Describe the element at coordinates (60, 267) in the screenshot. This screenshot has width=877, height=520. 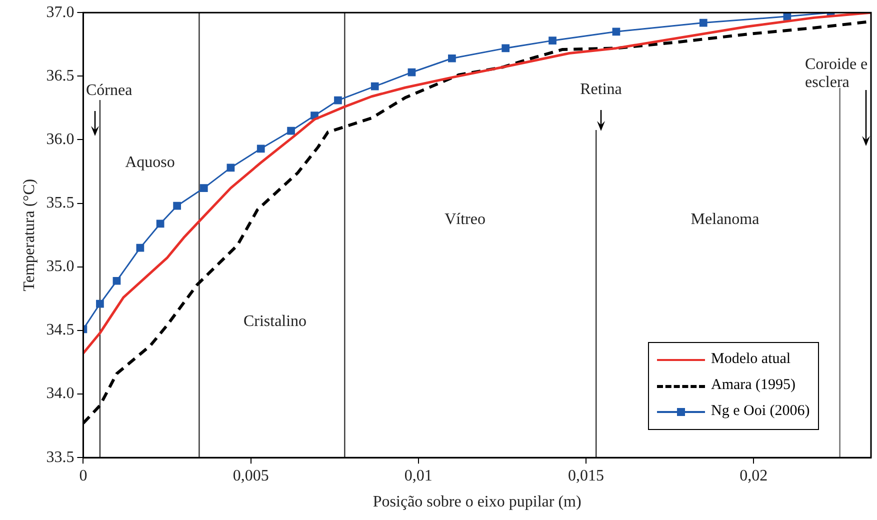
I see `y-tick-label: 35.0` at that location.